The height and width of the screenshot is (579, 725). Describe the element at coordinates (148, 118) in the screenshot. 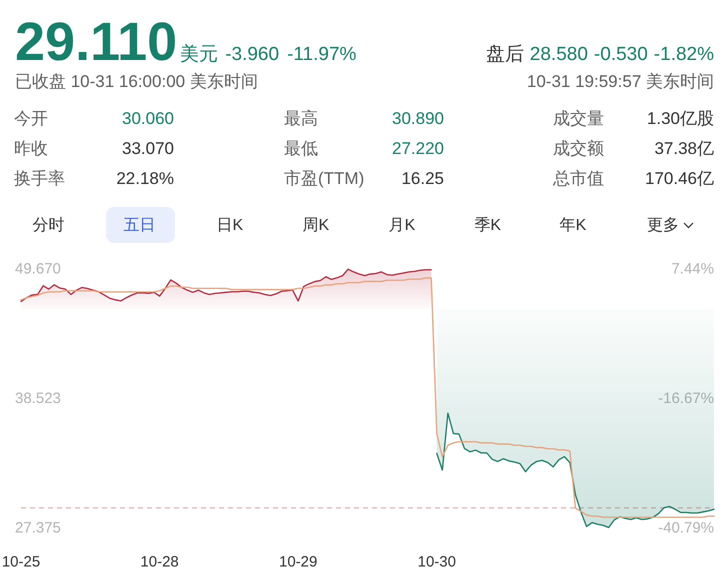

I see `text: 30.060` at that location.